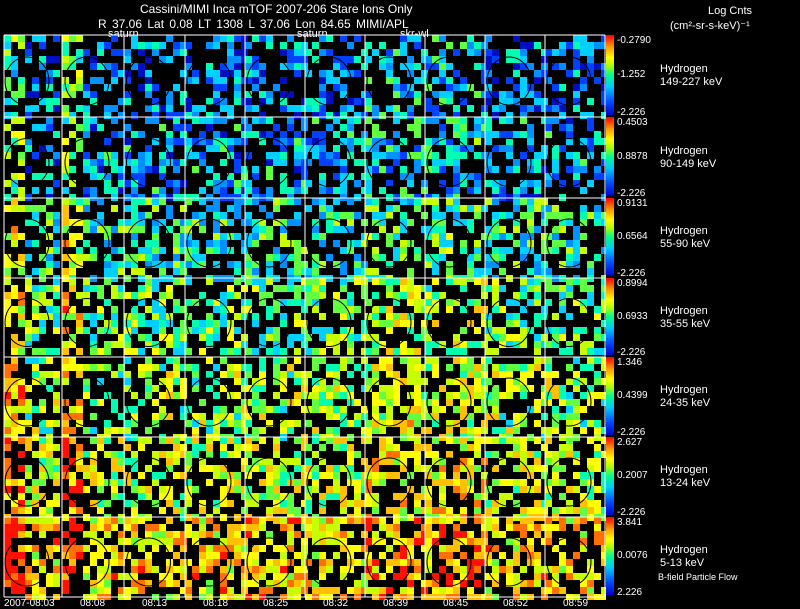 The image size is (800, 609). What do you see at coordinates (710, 26) in the screenshot?
I see `units-line-2: (cm²-sr-s-keV)⁻¹` at bounding box center [710, 26].